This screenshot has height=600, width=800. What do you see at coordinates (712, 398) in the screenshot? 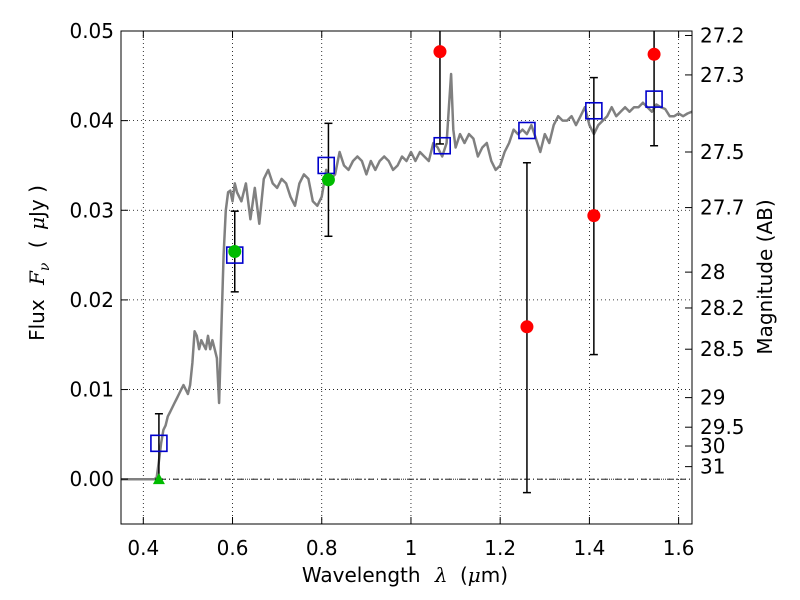
I see `magnitude-tick-label: 29` at bounding box center [712, 398].